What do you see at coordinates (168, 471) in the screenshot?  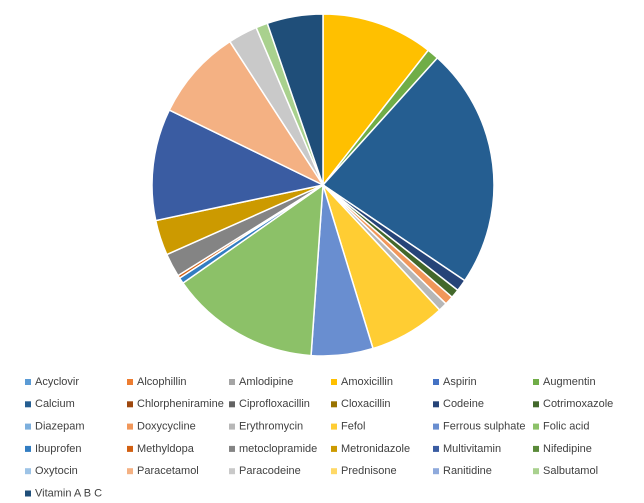 I see `legend-label: Paracetamol` at bounding box center [168, 471].